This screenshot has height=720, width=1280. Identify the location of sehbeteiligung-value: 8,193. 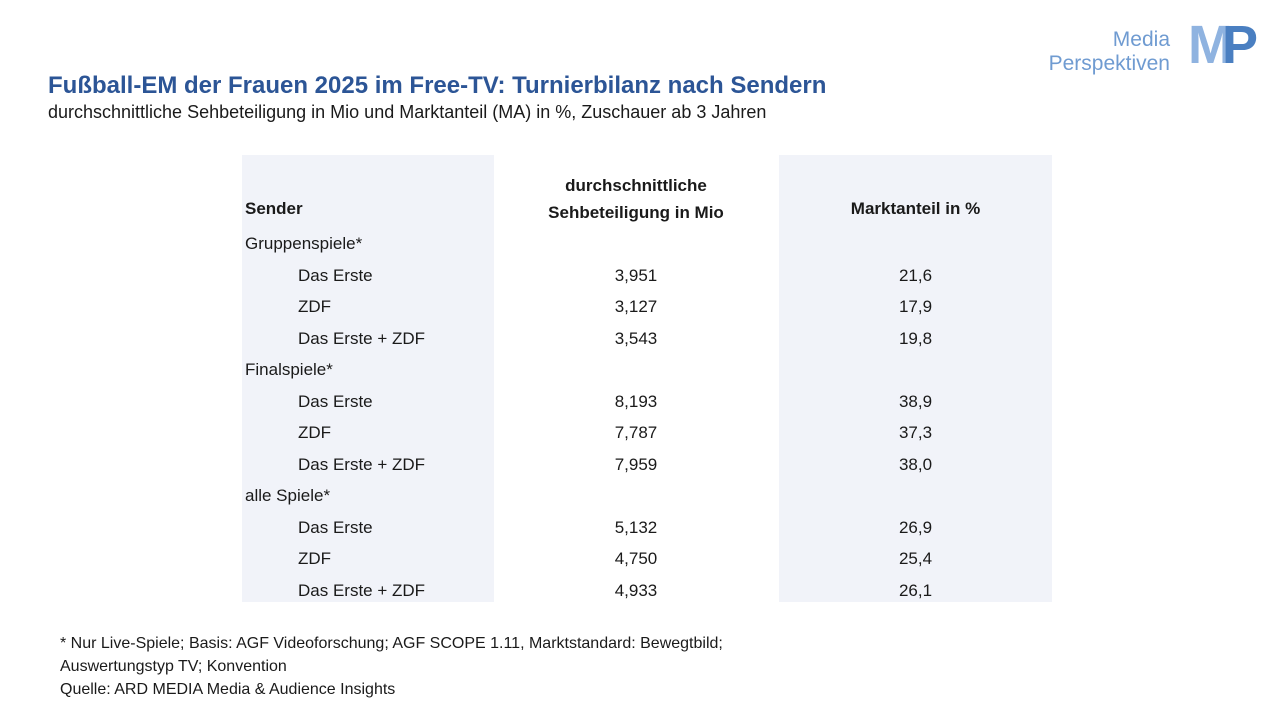
(636, 401).